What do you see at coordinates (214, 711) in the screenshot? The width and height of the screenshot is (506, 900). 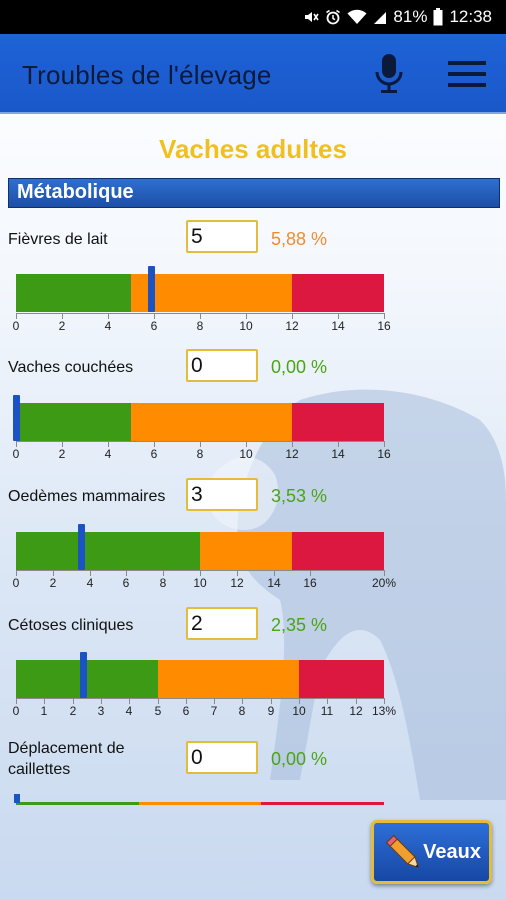 I see `axis-tick-label: 7` at bounding box center [214, 711].